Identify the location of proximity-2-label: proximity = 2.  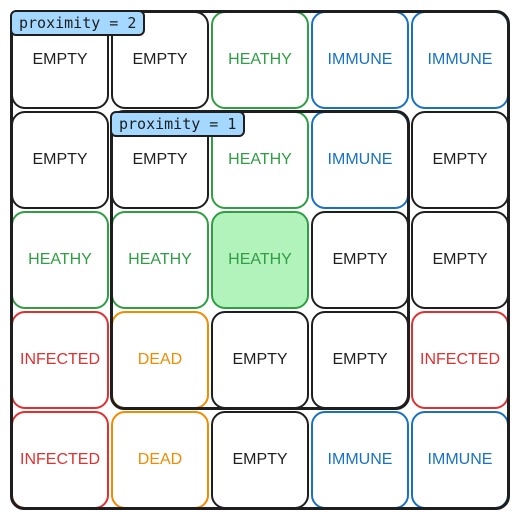
(78, 23).